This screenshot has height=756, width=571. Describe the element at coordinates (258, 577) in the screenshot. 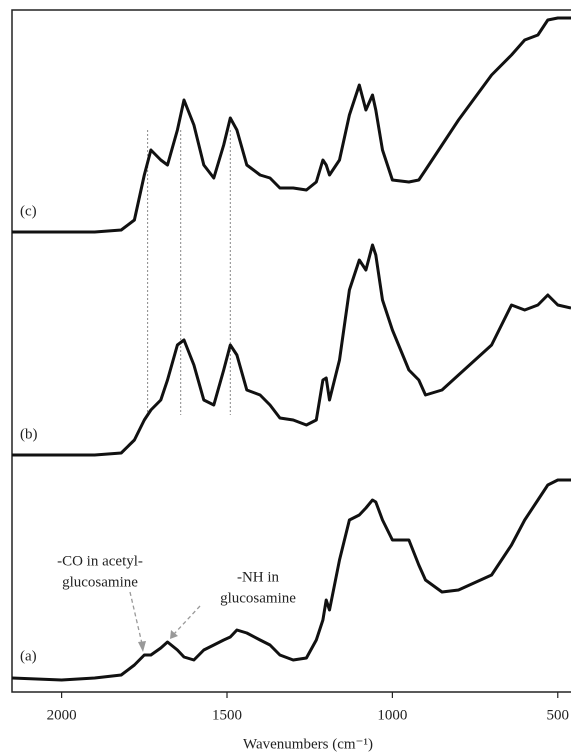

I see `annotation-text: -NH in` at that location.